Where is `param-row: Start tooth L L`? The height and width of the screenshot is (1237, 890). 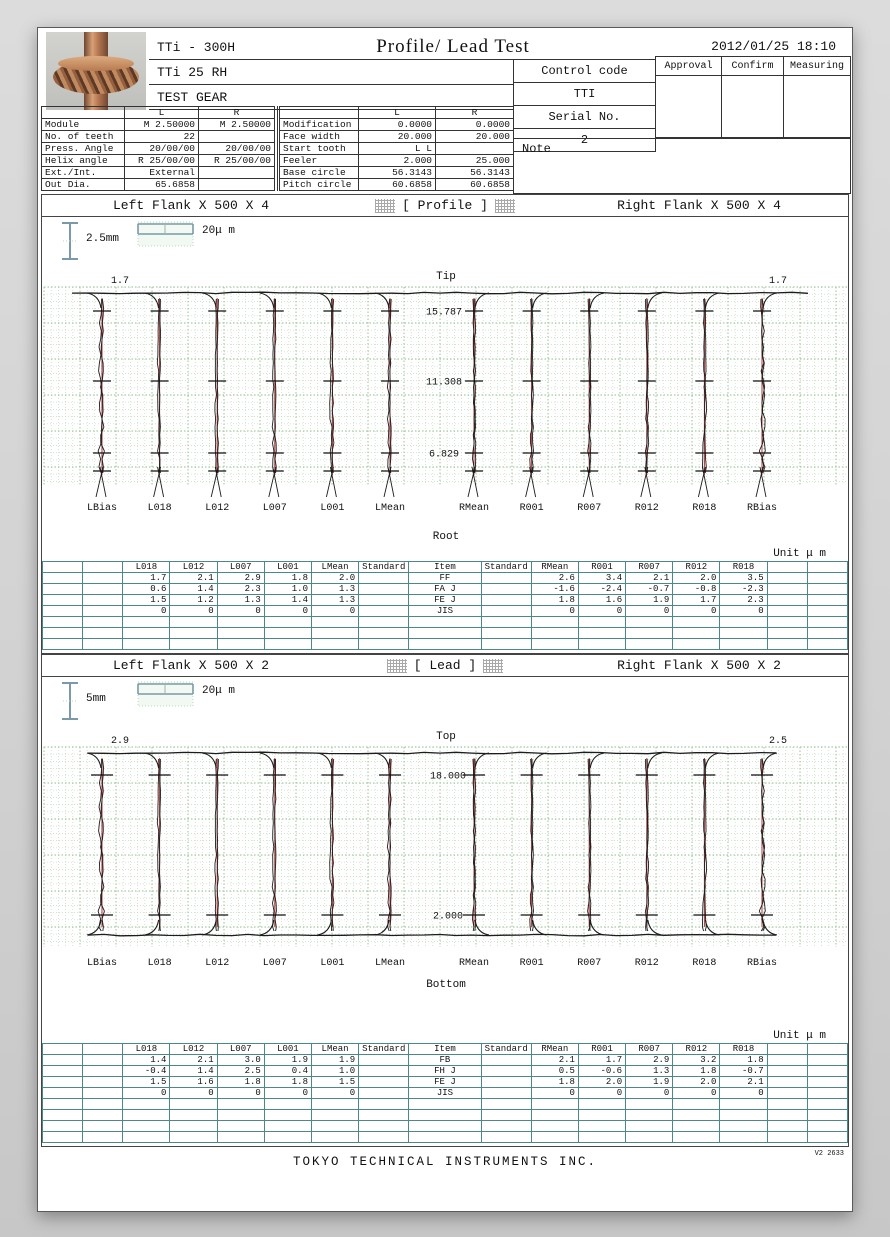 param-row: Start tooth L L is located at coordinates (396, 148).